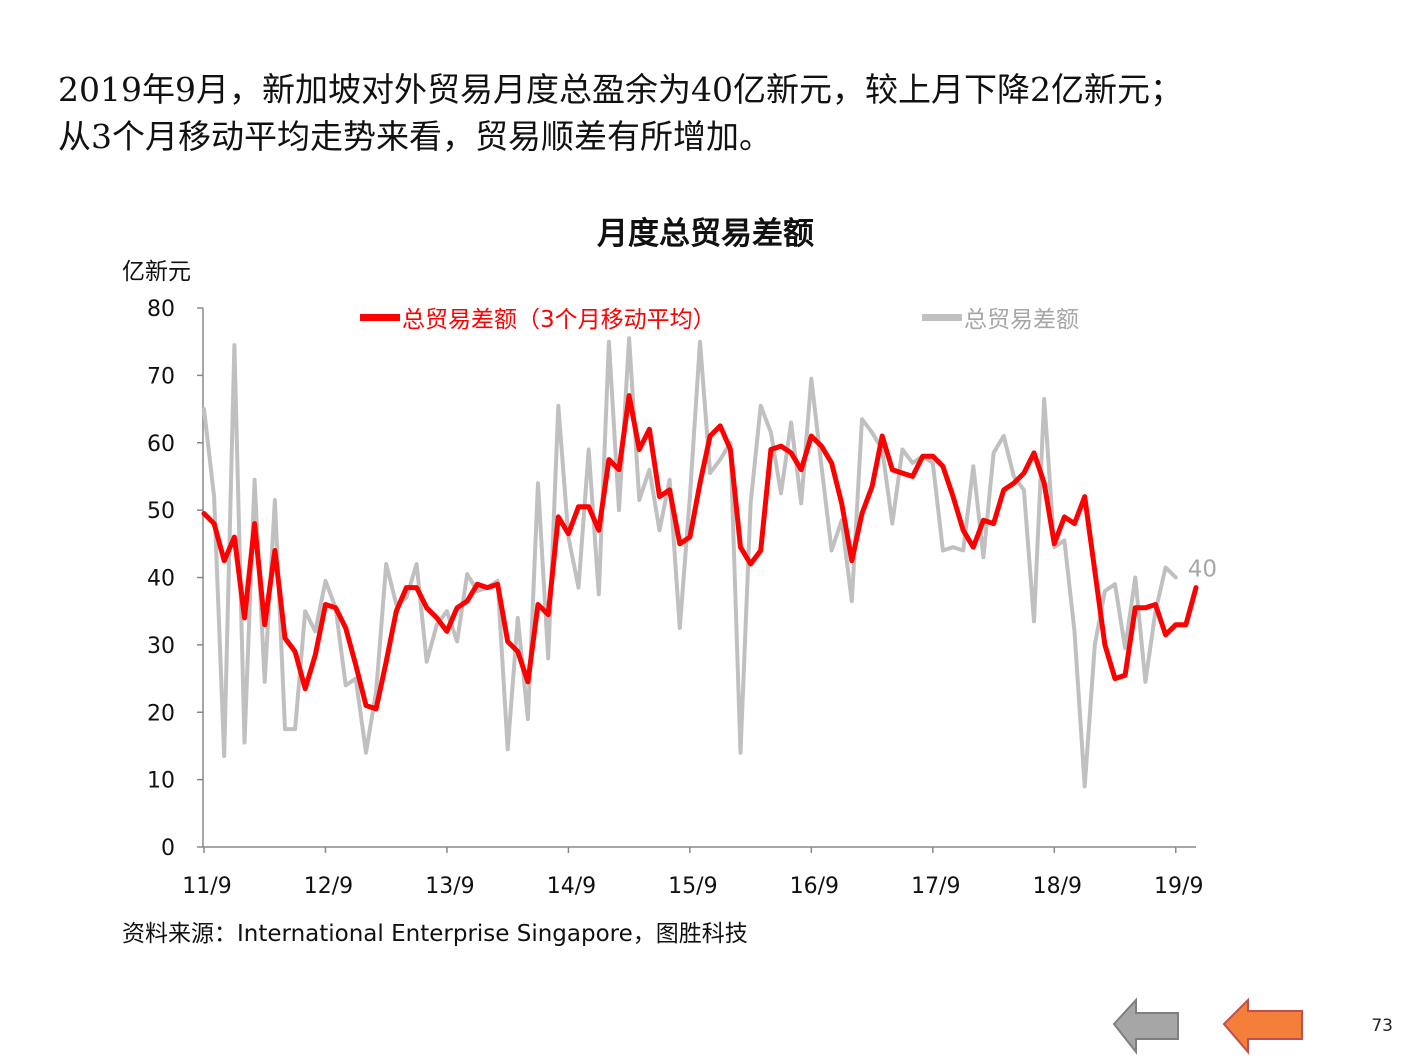 The height and width of the screenshot is (1060, 1411). I want to click on legend-item-monthly: 总贸易差额, so click(1000, 317).